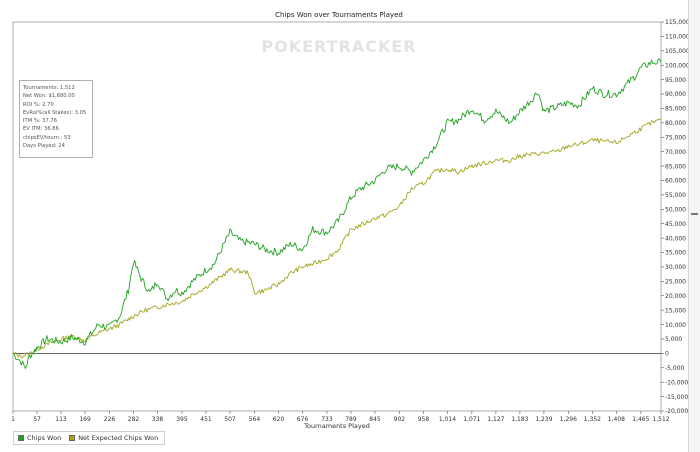 Image resolution: width=700 pixels, height=452 pixels. What do you see at coordinates (49, 96) in the screenshot?
I see `stat-line: Net Won: $1,680.00` at bounding box center [49, 96].